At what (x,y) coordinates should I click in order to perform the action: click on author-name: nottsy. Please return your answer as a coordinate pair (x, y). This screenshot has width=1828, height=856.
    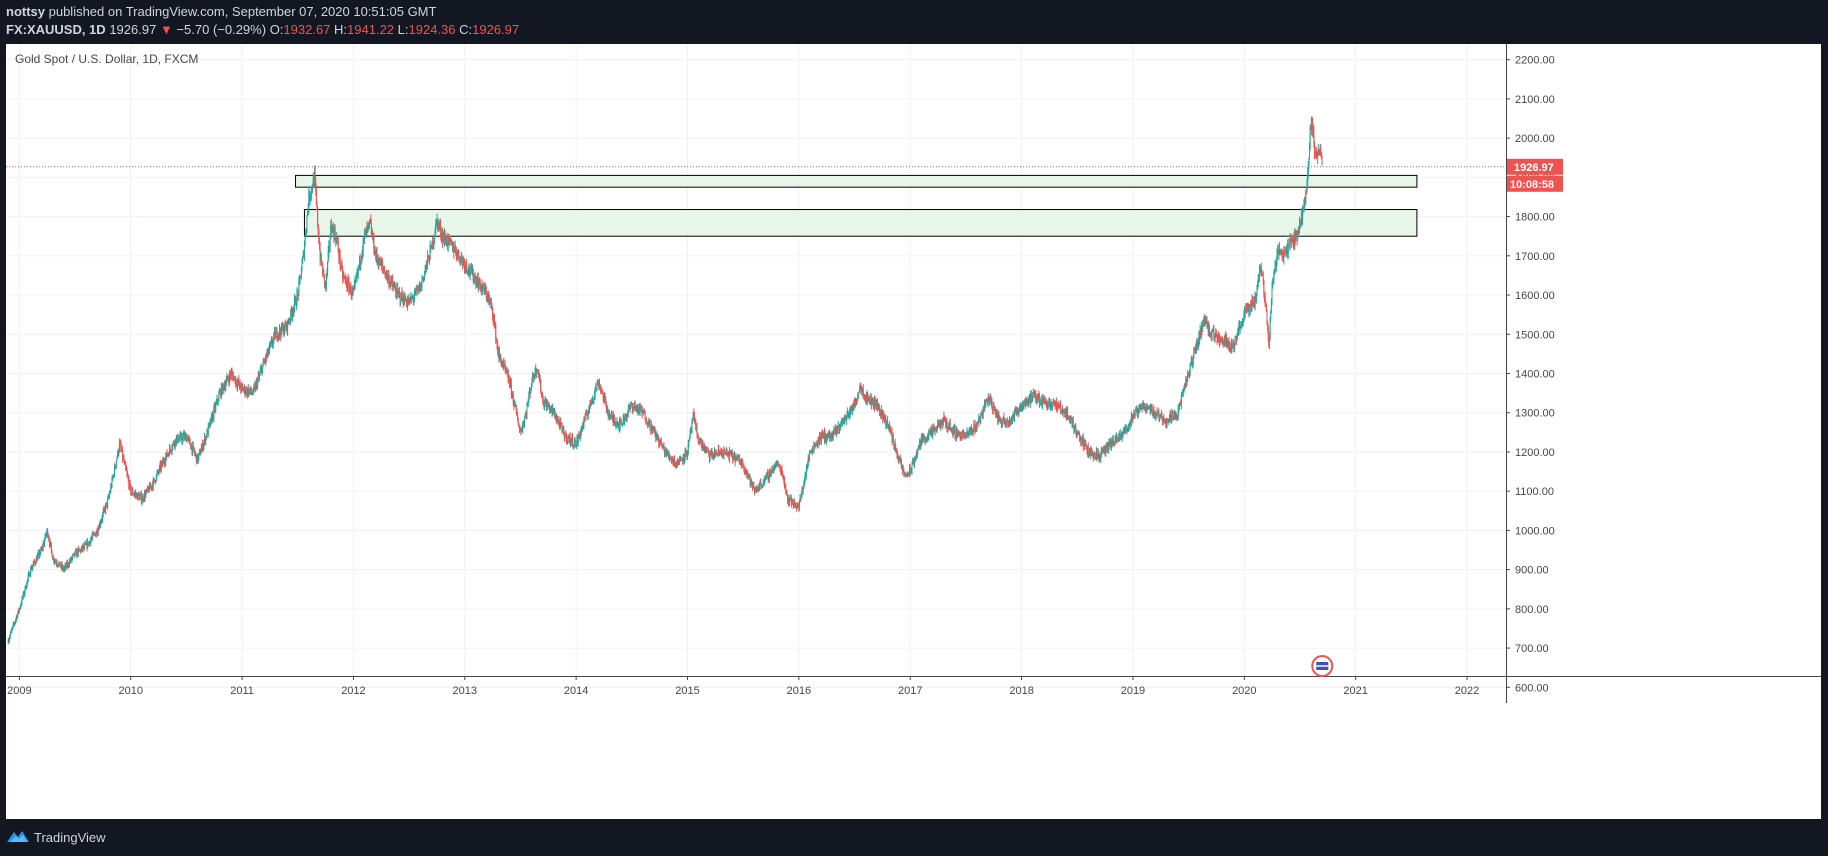
    Looking at the image, I should click on (25, 11).